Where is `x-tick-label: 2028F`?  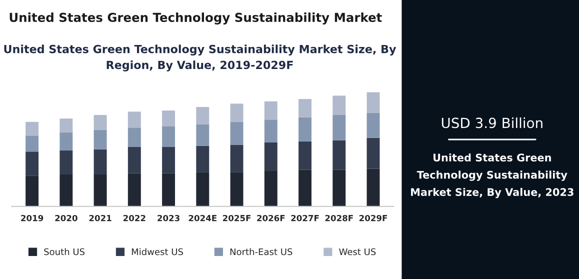 x-tick-label: 2028F is located at coordinates (339, 218).